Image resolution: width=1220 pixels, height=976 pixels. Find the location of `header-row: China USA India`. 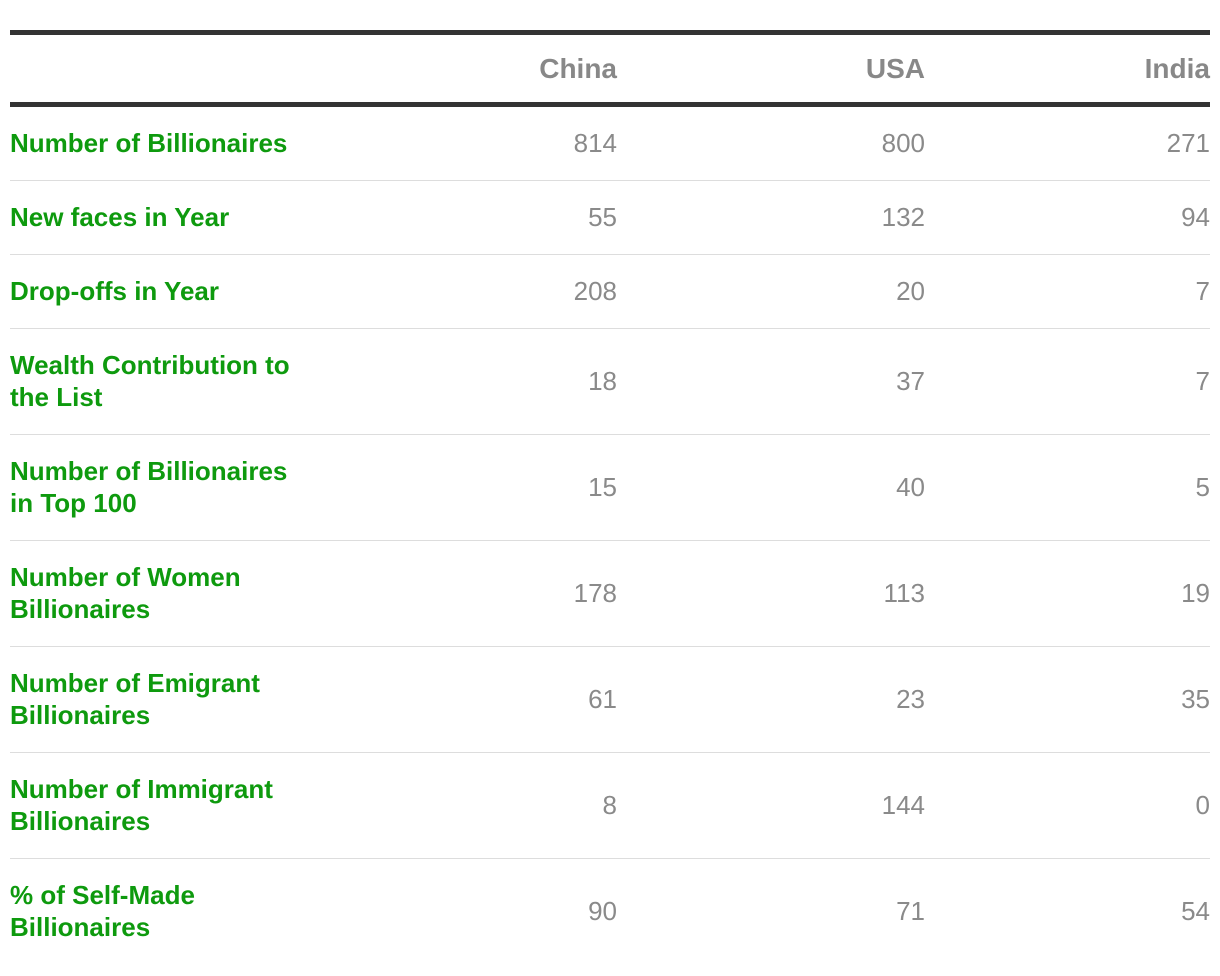

header-row: China USA India is located at coordinates (610, 68).